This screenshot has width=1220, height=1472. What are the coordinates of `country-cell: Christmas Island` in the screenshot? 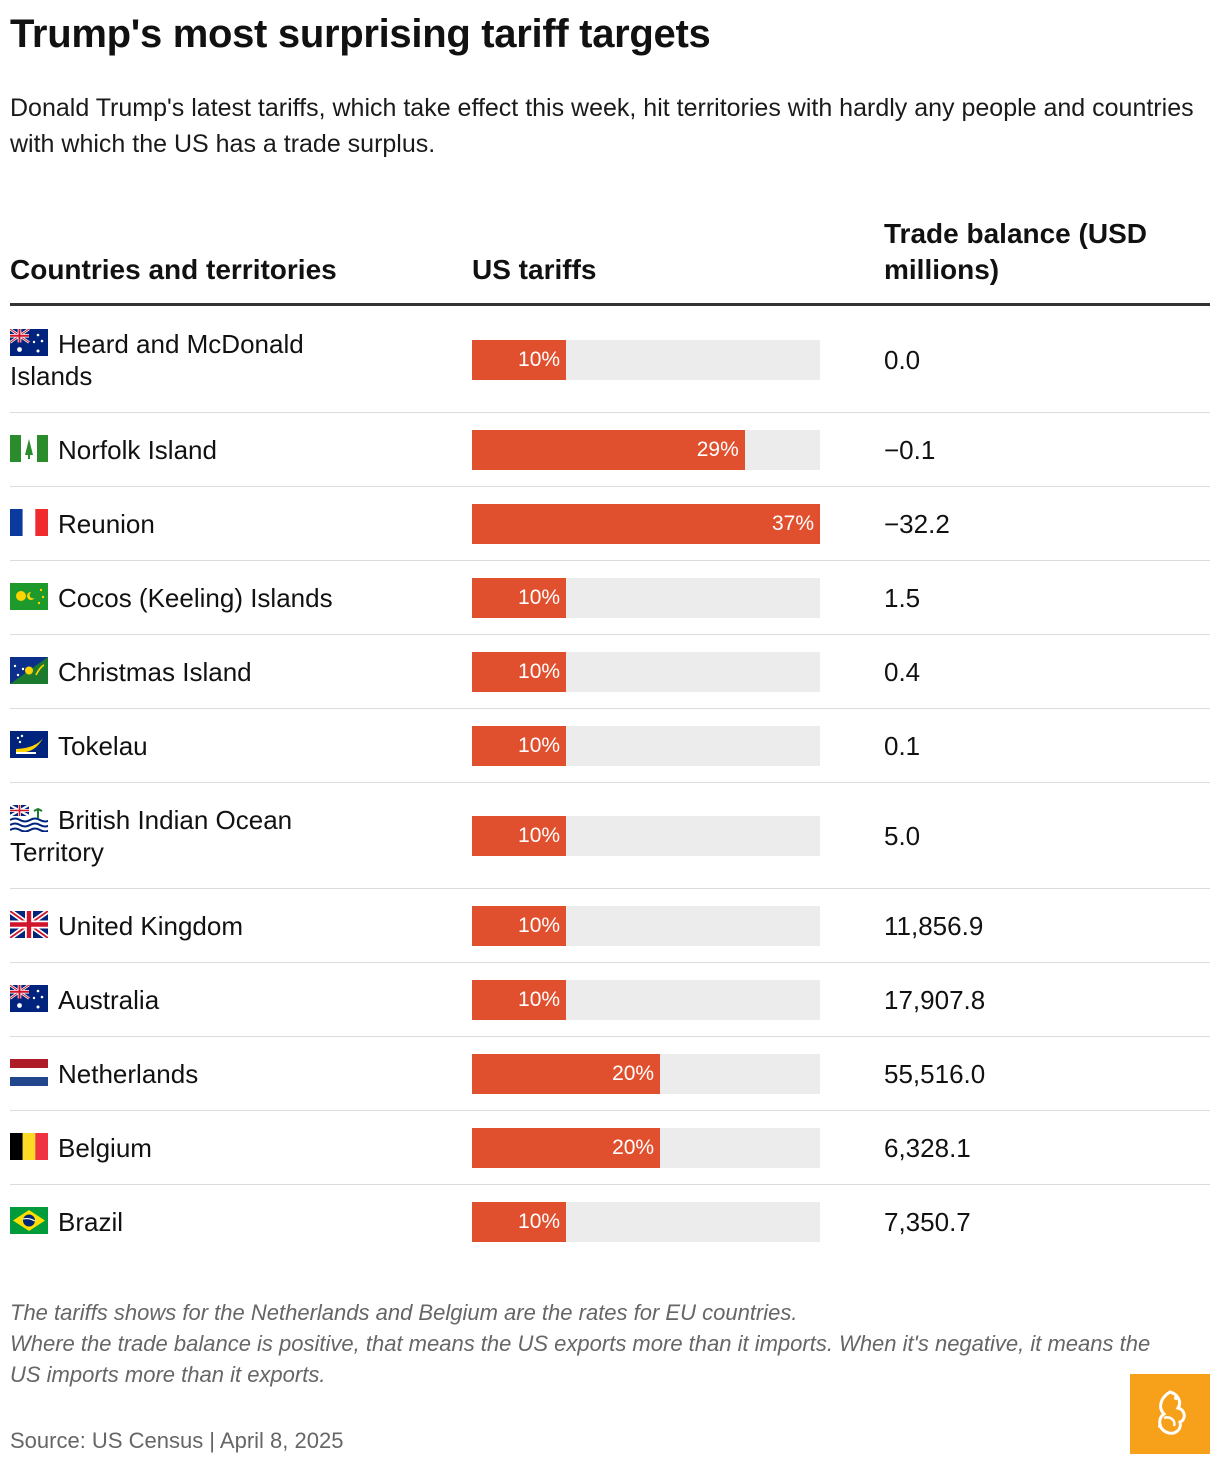 It's located at (200, 672).